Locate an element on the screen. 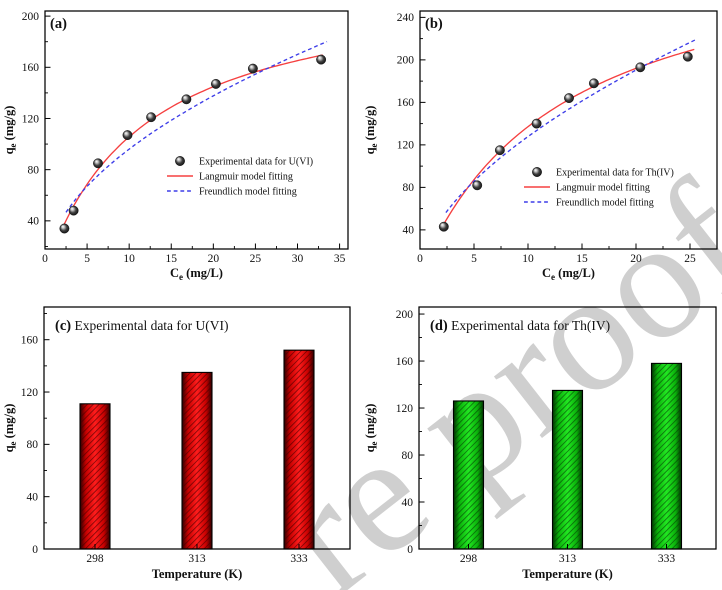  legend-label: Experimental data for U(VI) is located at coordinates (256, 162).